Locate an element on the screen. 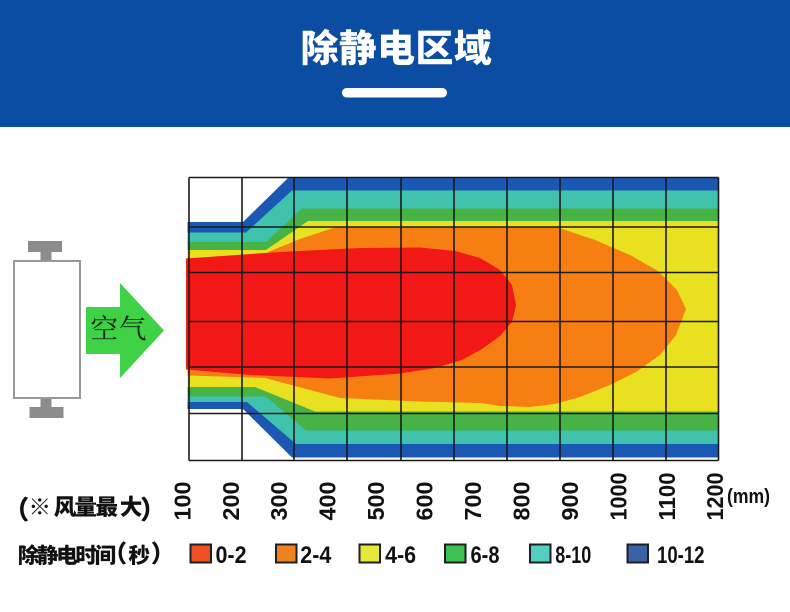 This screenshot has width=790, height=612. svg-text: 10-12 is located at coordinates (681, 555).